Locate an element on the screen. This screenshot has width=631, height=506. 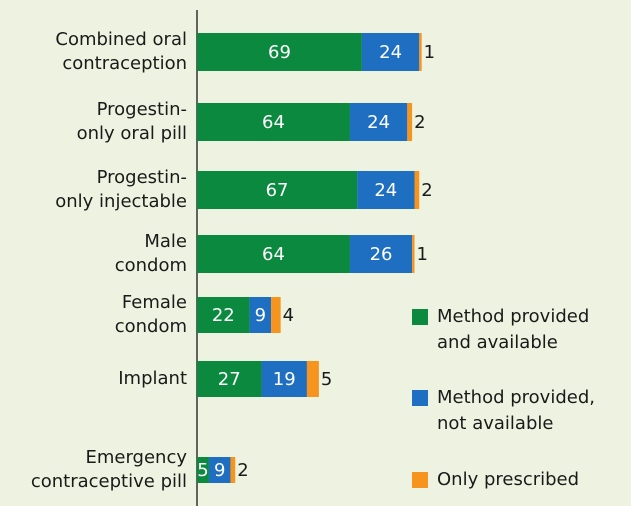
value-label: 27 is located at coordinates (229, 379).